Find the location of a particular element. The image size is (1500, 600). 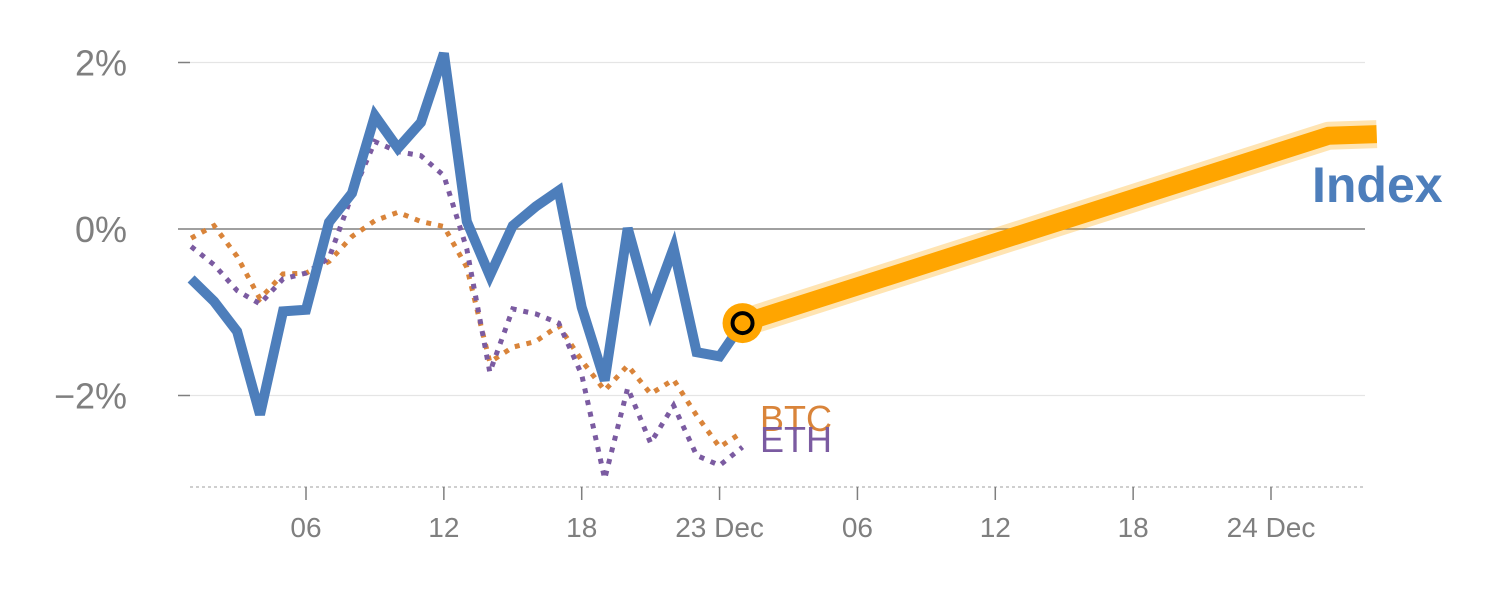

btc-line is located at coordinates (466, 330).